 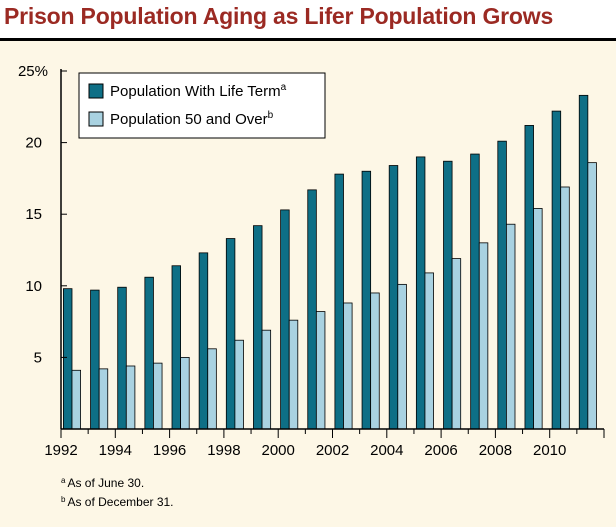 I want to click on bar-50-and-over-2009, so click(x=538, y=319).